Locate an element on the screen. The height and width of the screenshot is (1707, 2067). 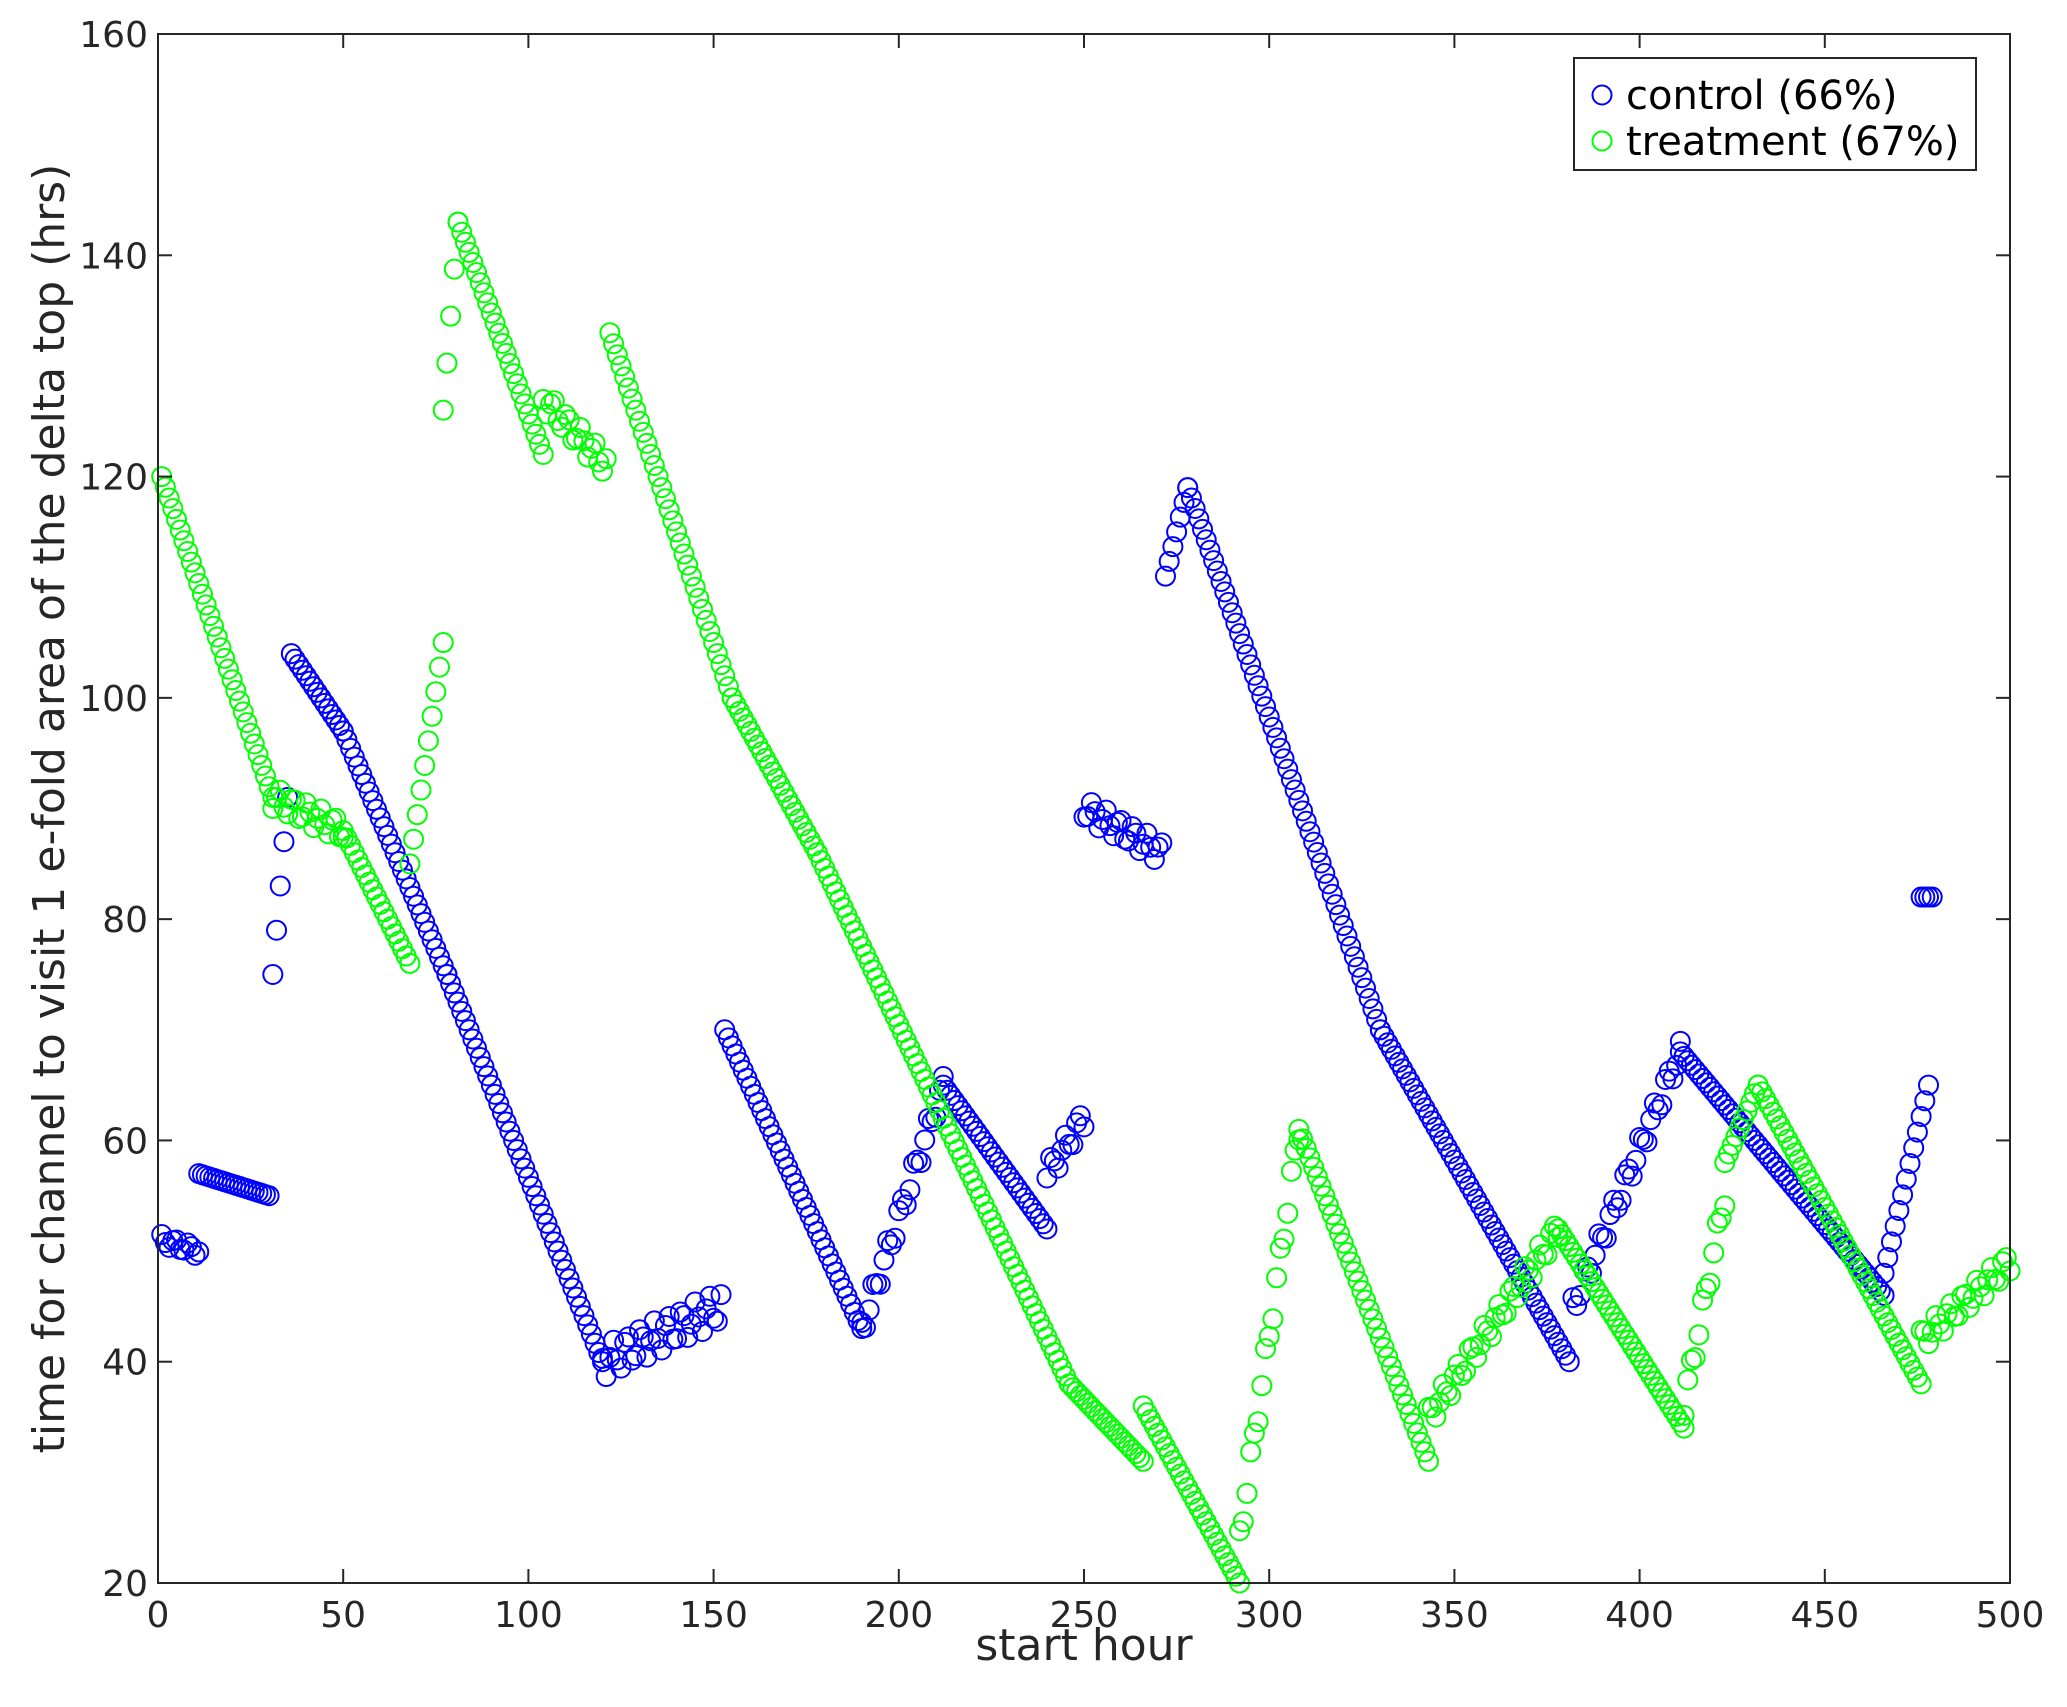
legend-marker-control is located at coordinates (1602, 95).